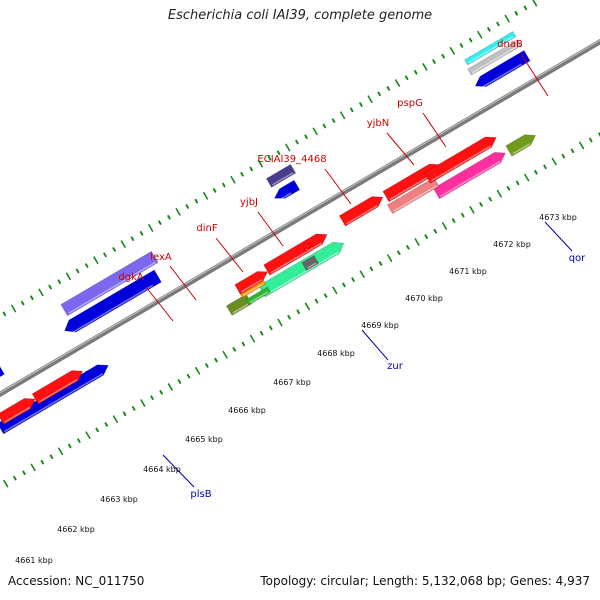 The image size is (600, 600). I want to click on label-dinF-text: dinF, so click(206, 228).